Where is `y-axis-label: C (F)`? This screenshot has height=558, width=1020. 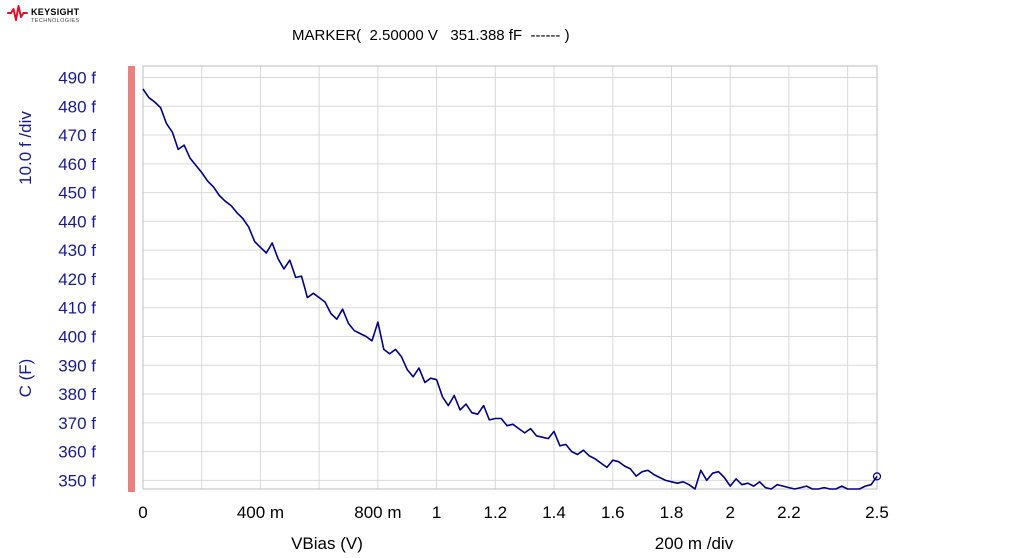 y-axis-label: C (F) is located at coordinates (25, 378).